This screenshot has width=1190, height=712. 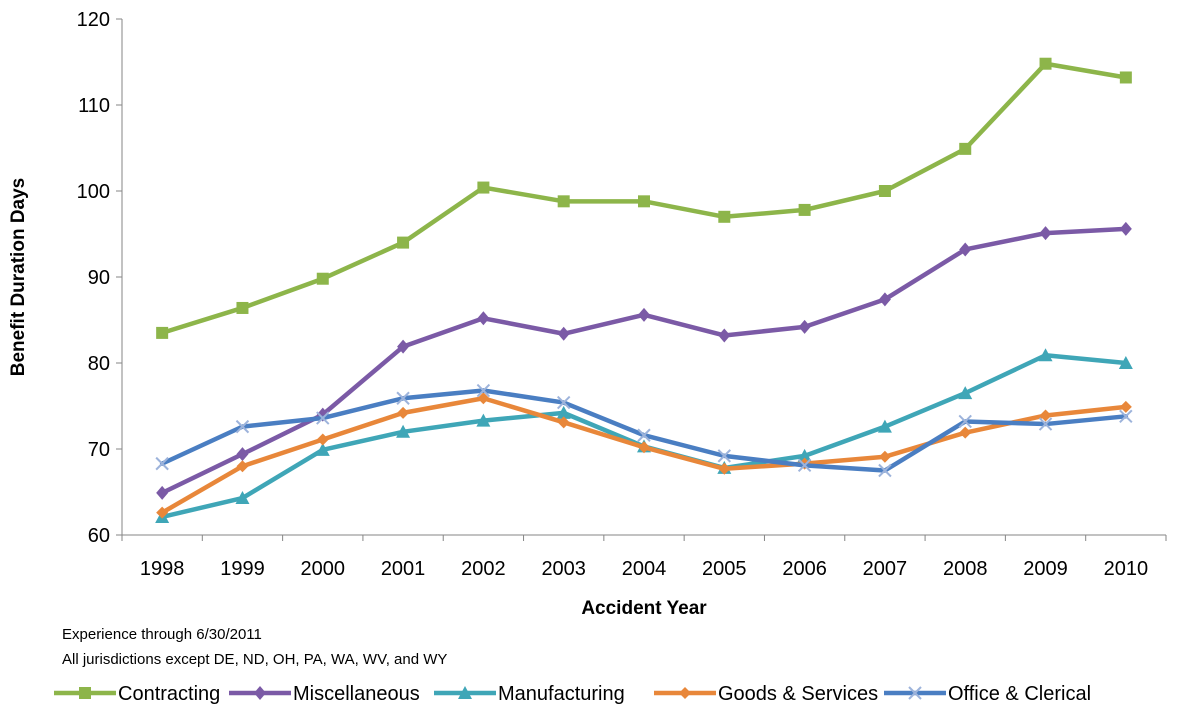 I want to click on note-experience: Experience through 6/30/2011, so click(x=162, y=634).